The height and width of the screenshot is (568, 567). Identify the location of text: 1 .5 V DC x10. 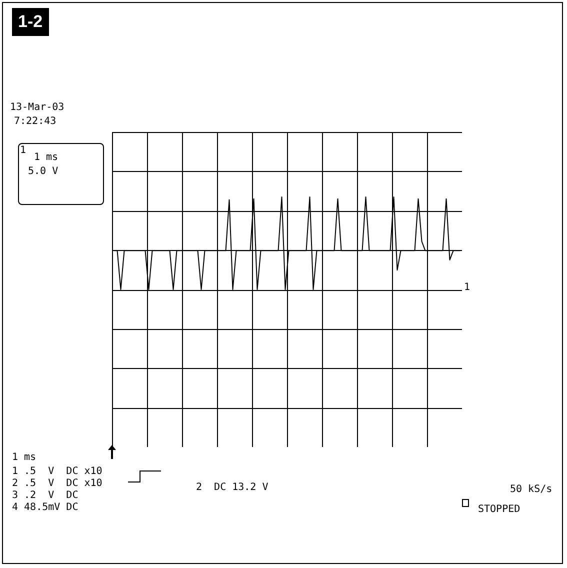
(57, 472).